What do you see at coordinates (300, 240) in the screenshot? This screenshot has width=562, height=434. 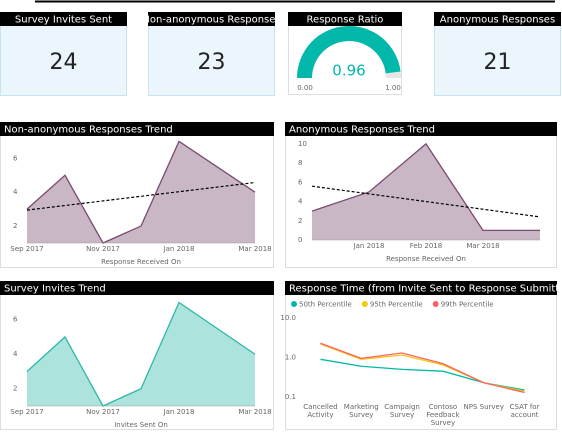 I see `y-tick-label: 0` at bounding box center [300, 240].